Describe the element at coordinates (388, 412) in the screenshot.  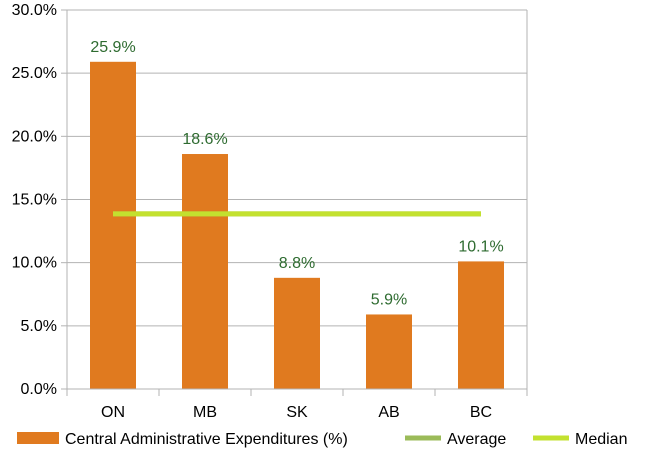
I see `x-tick-label: AB` at that location.